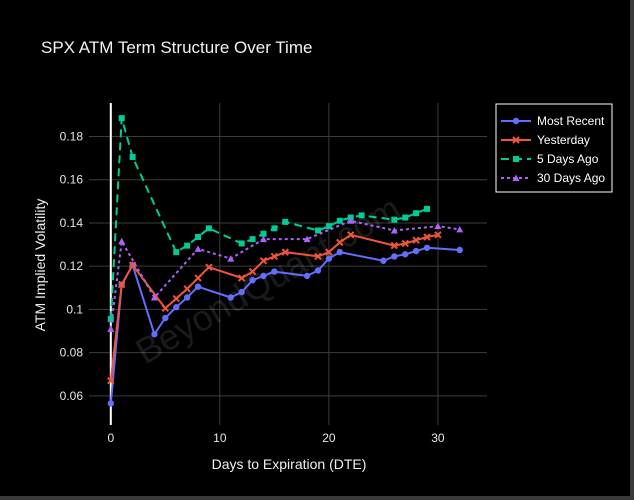 The width and height of the screenshot is (634, 500). What do you see at coordinates (177, 47) in the screenshot?
I see `chart-title: SPX ATM Term Structure Over Time` at bounding box center [177, 47].